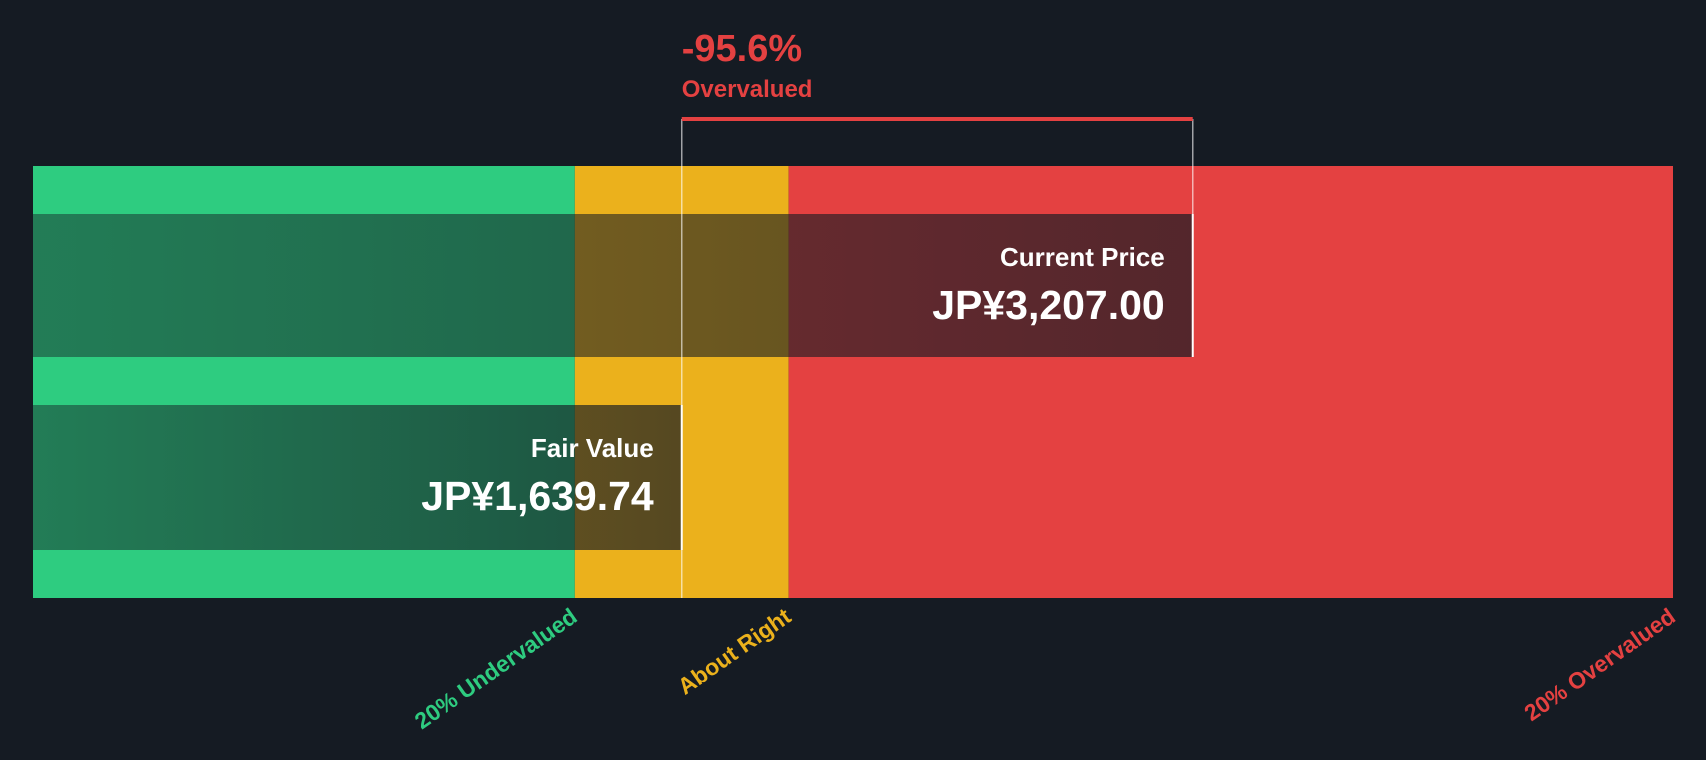  What do you see at coordinates (734, 651) in the screenshot?
I see `zone-label: About Right` at bounding box center [734, 651].